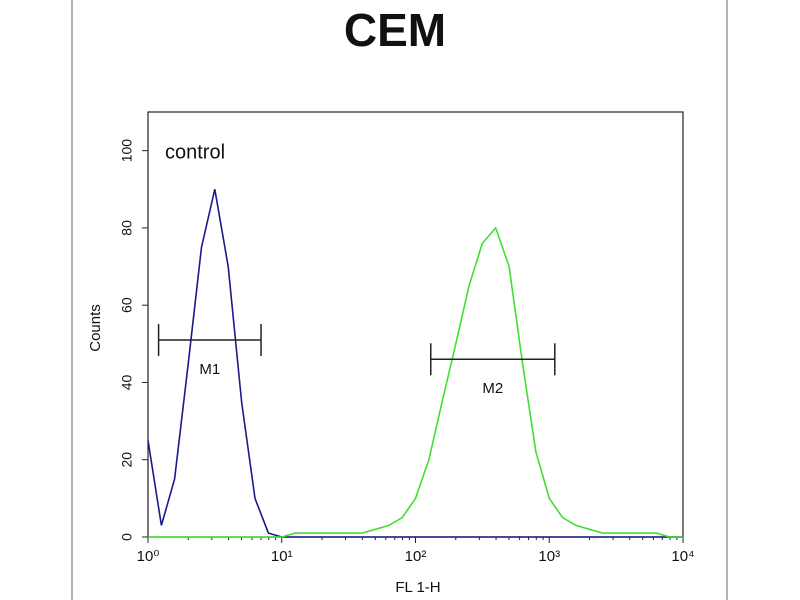 The height and width of the screenshot is (600, 800). Describe the element at coordinates (148, 556) in the screenshot. I see `x-tick-label: 10⁰` at that location.